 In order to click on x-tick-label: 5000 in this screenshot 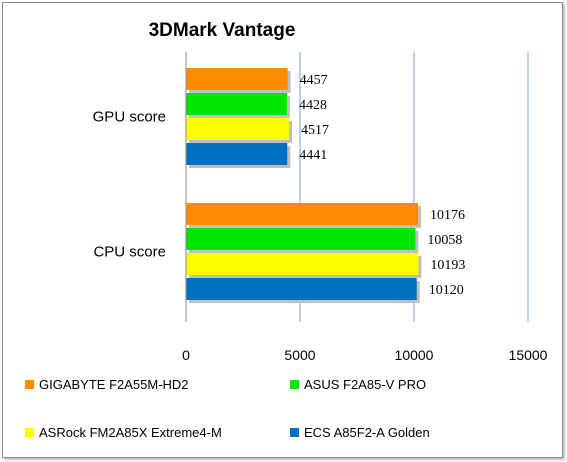, I will do `click(299, 355)`.